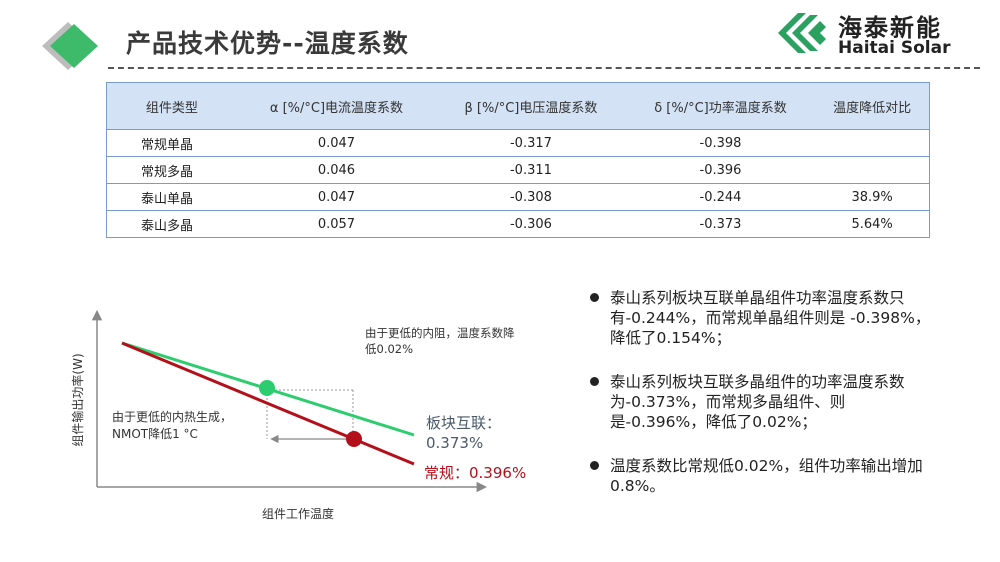  I want to click on red-point, so click(354, 439).